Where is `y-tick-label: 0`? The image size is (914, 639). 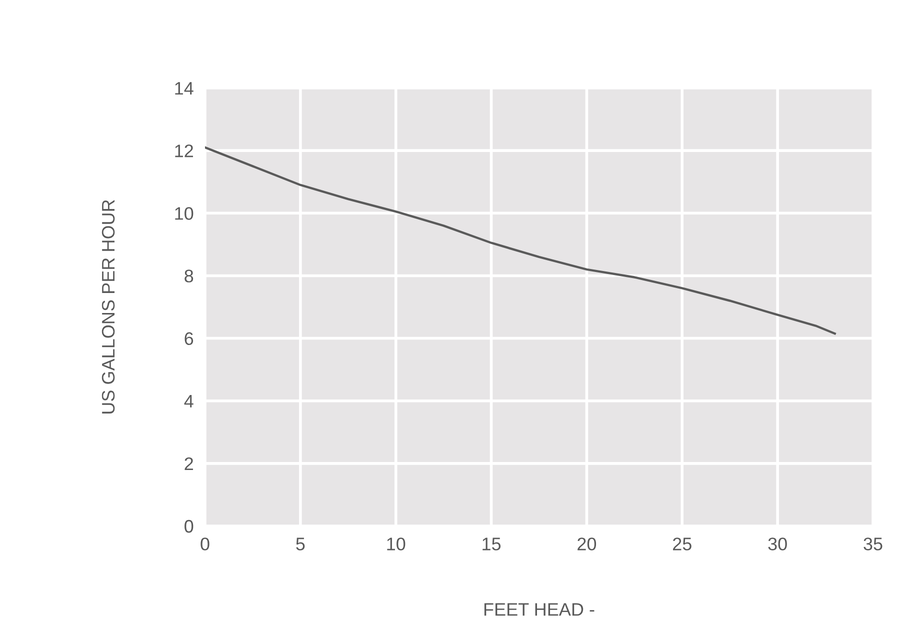 y-tick-label: 0 is located at coordinates (189, 526).